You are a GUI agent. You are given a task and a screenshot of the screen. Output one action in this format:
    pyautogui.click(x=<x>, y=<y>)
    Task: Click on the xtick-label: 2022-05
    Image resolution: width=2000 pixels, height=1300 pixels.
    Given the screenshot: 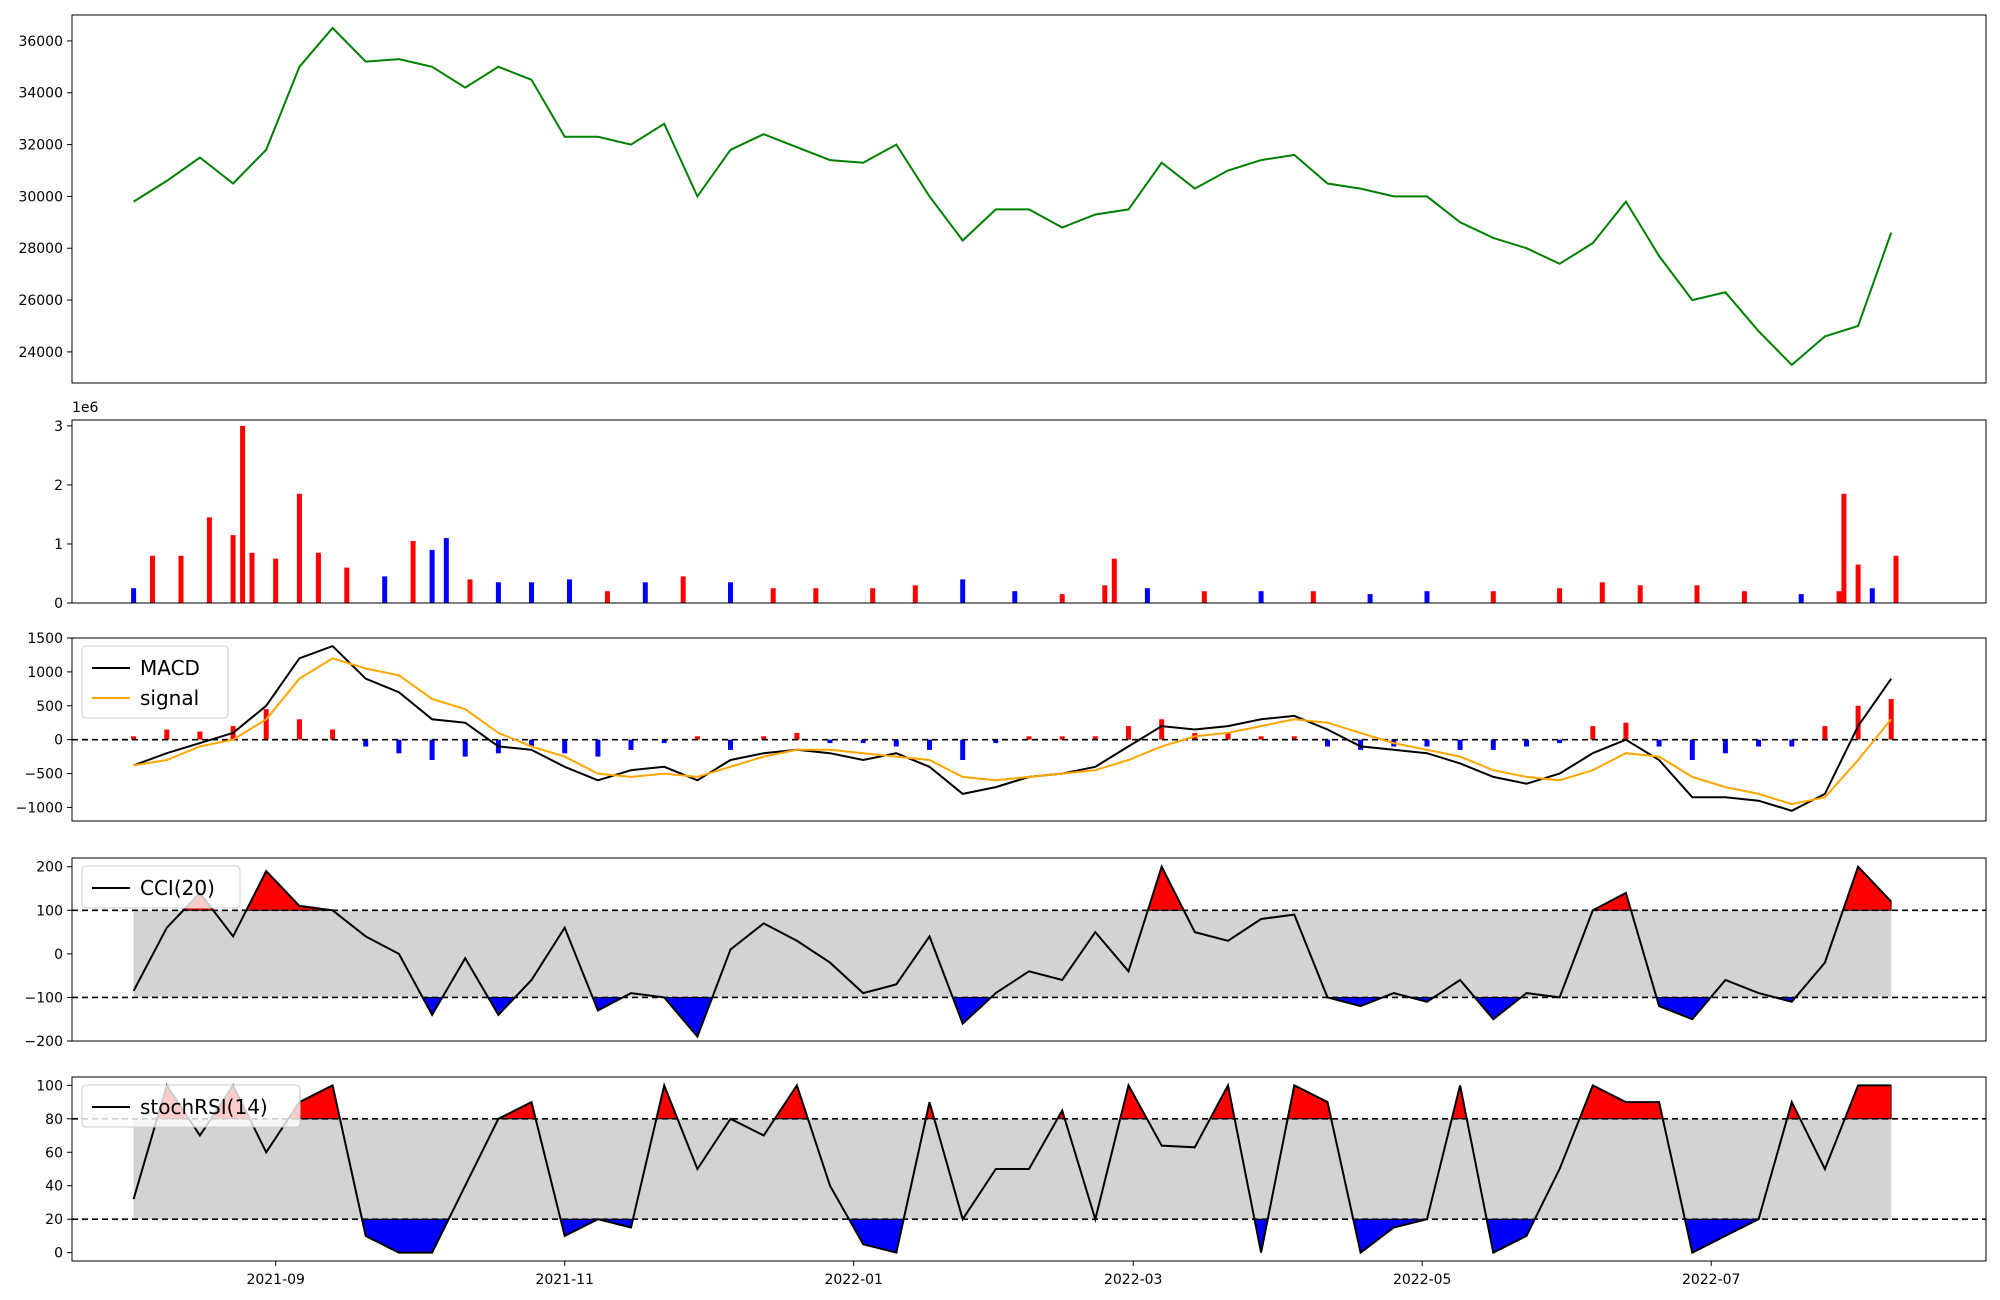 What is the action you would take?
    pyautogui.click(x=1422, y=1280)
    